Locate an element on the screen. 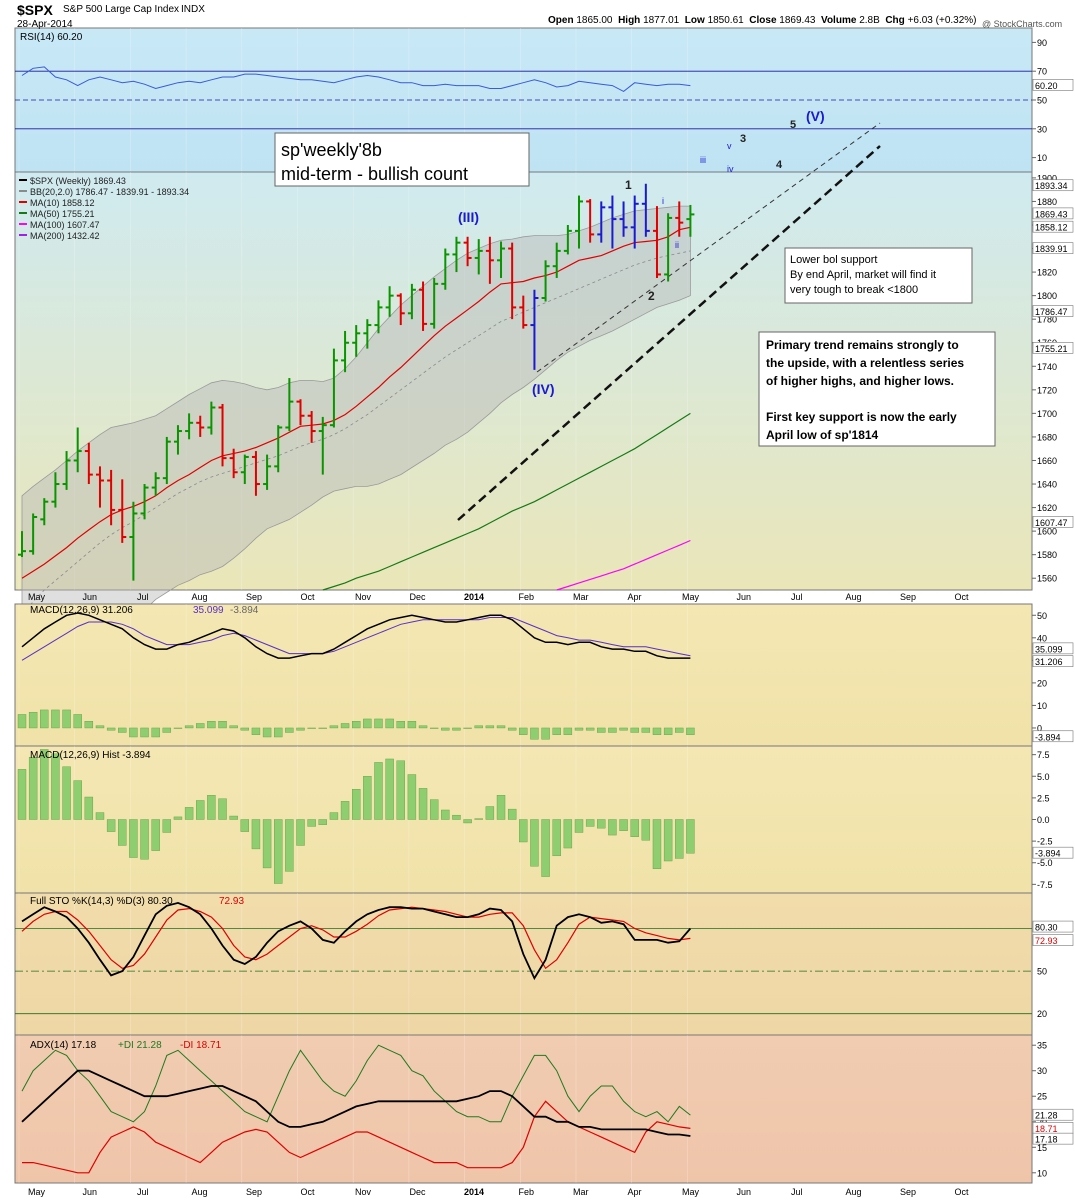  y-tick-label: 1640 is located at coordinates (1047, 485).